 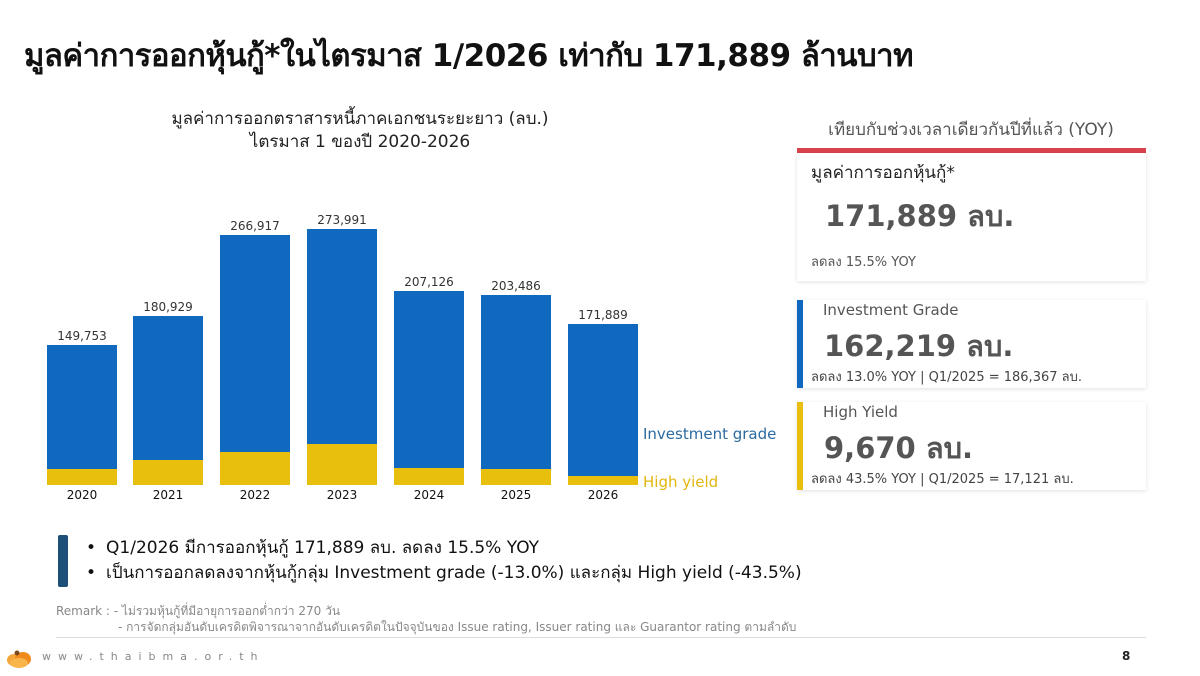 What do you see at coordinates (82, 495) in the screenshot?
I see `x-axis-label: 2020` at bounding box center [82, 495].